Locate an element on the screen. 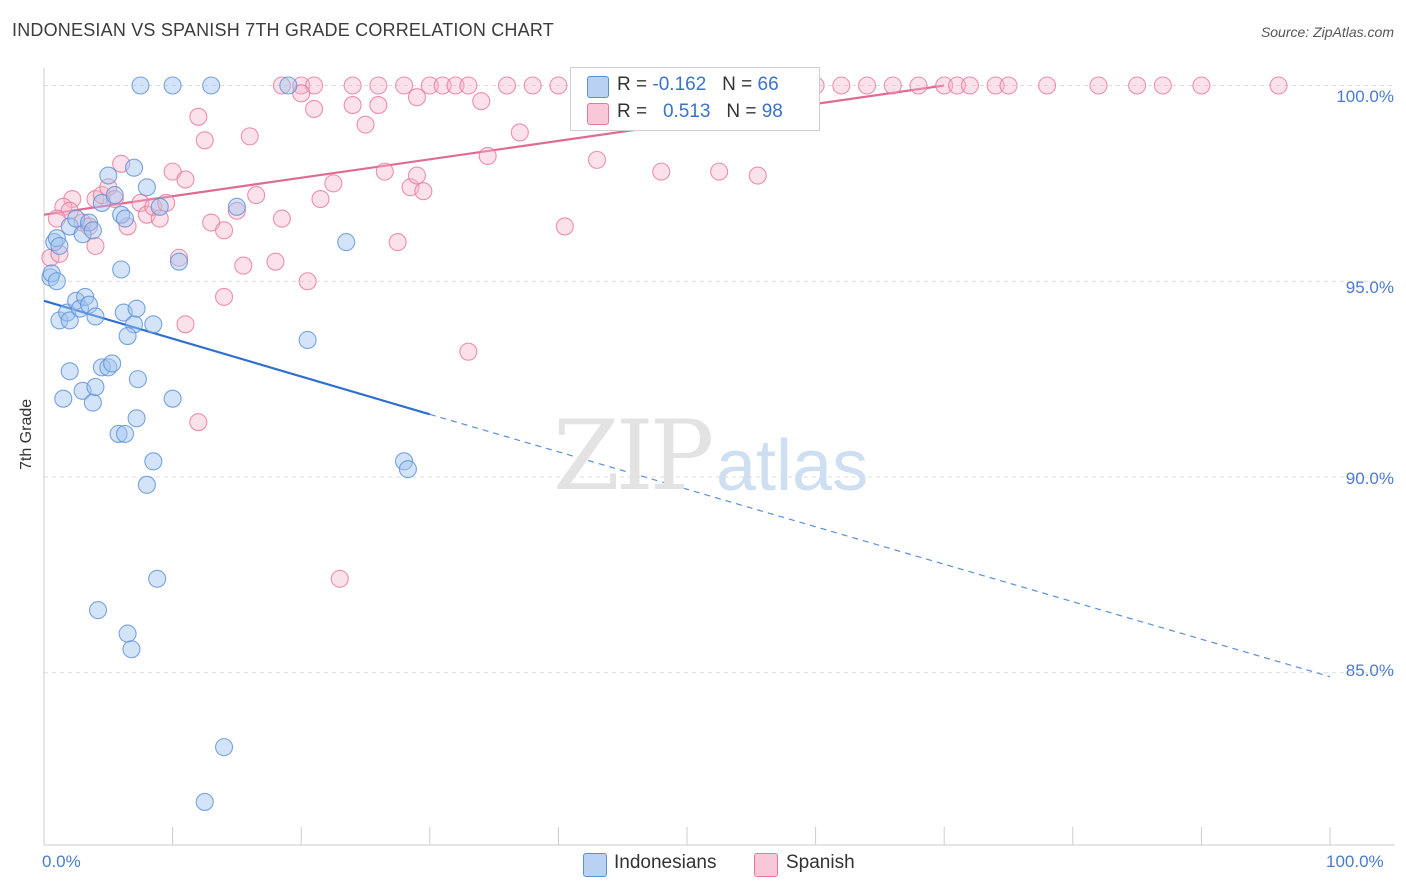 Image resolution: width=1406 pixels, height=892 pixels. bottom-legend-spanish: Spanish is located at coordinates (820, 862).